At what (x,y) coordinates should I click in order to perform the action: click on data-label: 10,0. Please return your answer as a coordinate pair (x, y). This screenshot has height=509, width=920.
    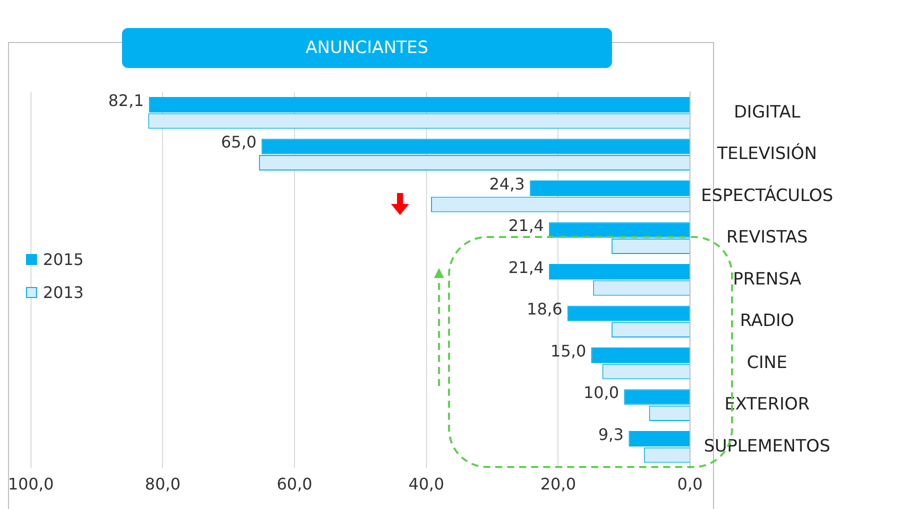
    Looking at the image, I should click on (601, 392).